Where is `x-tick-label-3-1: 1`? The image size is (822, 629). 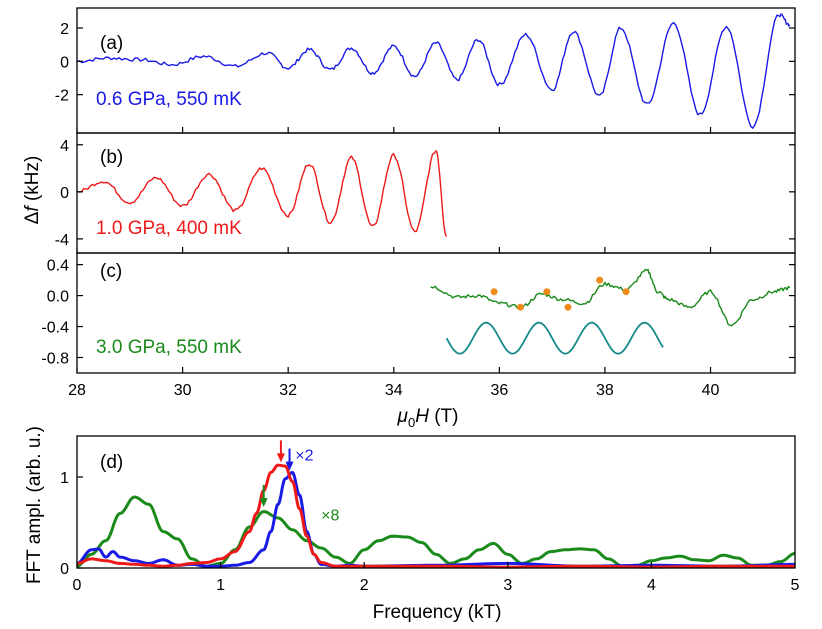 x-tick-label-3-1: 1 is located at coordinates (220, 585).